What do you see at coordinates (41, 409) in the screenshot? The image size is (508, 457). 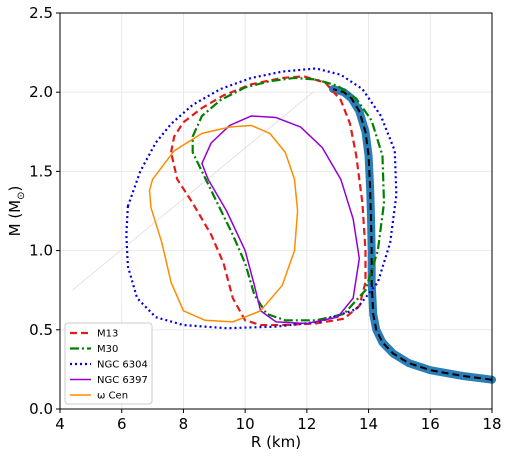 I see `y-tick-label: 0.0` at bounding box center [41, 409].